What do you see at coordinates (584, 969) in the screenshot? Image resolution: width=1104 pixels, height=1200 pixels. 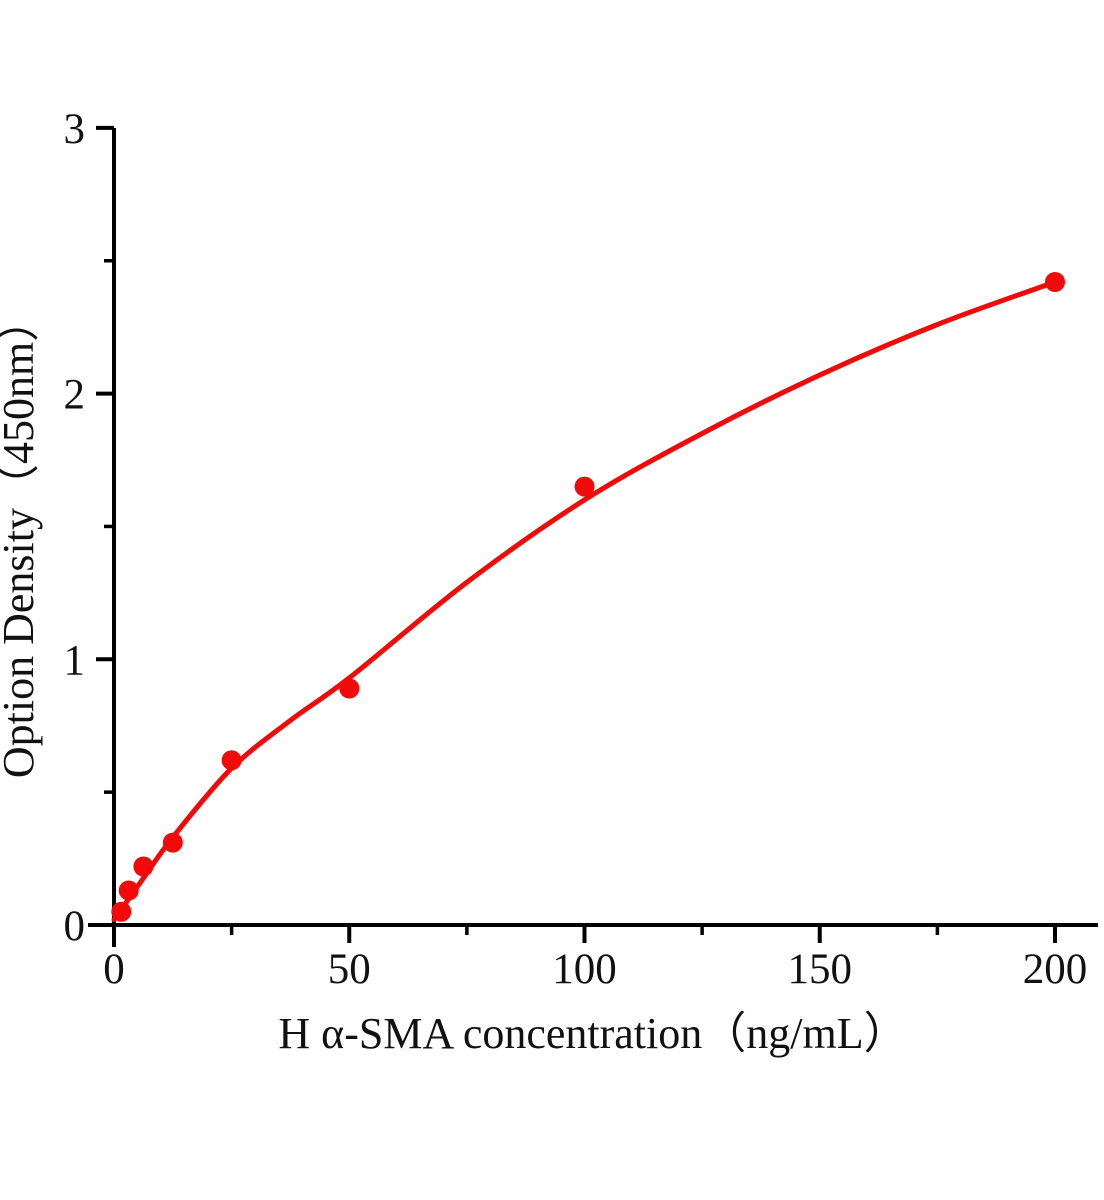 I see `x-tick-label: 100` at bounding box center [584, 969].